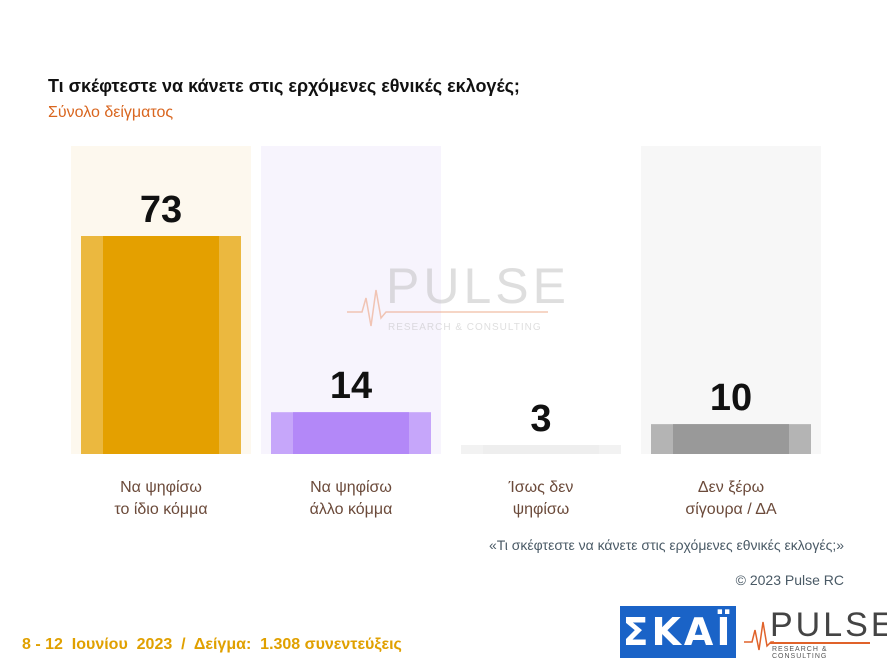 The image size is (887, 667). What do you see at coordinates (351, 509) in the screenshot?
I see `category-label-2-line-2: άλλο κόμμα` at bounding box center [351, 509].